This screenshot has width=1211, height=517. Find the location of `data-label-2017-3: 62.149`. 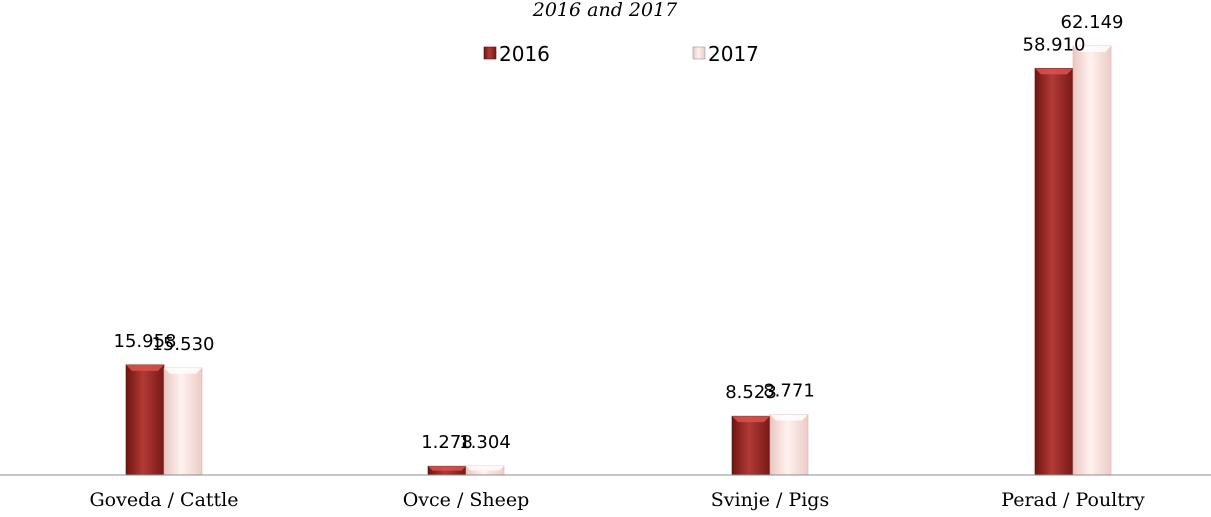

data-label-2017-3: 62.149 is located at coordinates (1092, 22).